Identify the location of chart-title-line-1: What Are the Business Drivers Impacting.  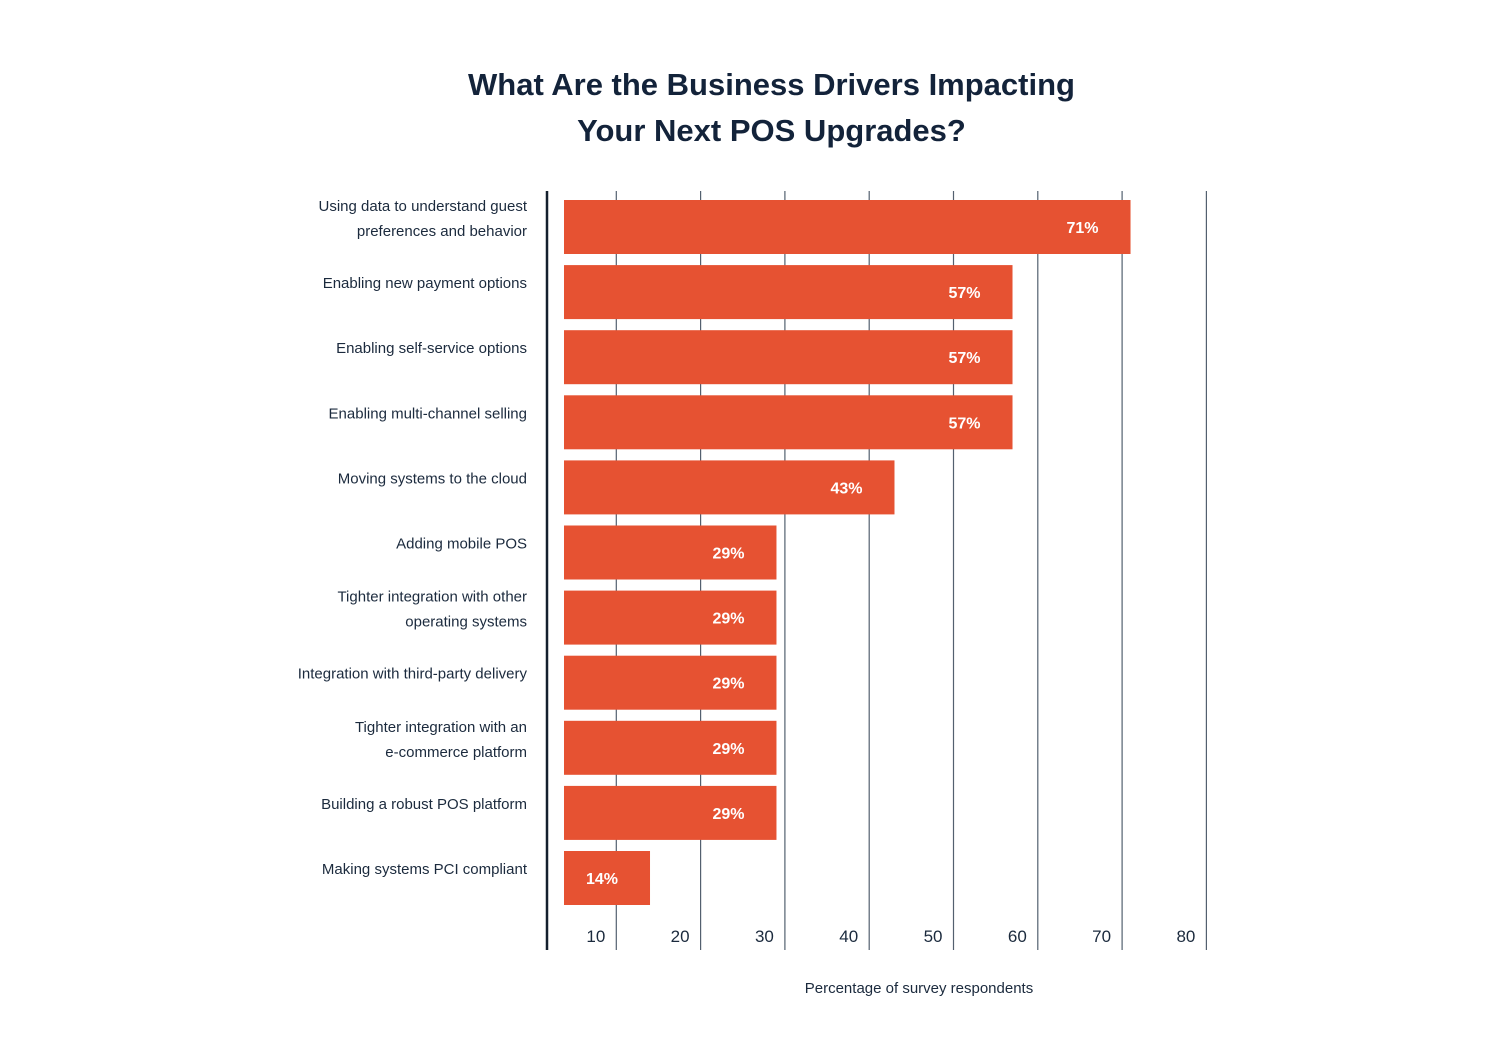
(771, 84).